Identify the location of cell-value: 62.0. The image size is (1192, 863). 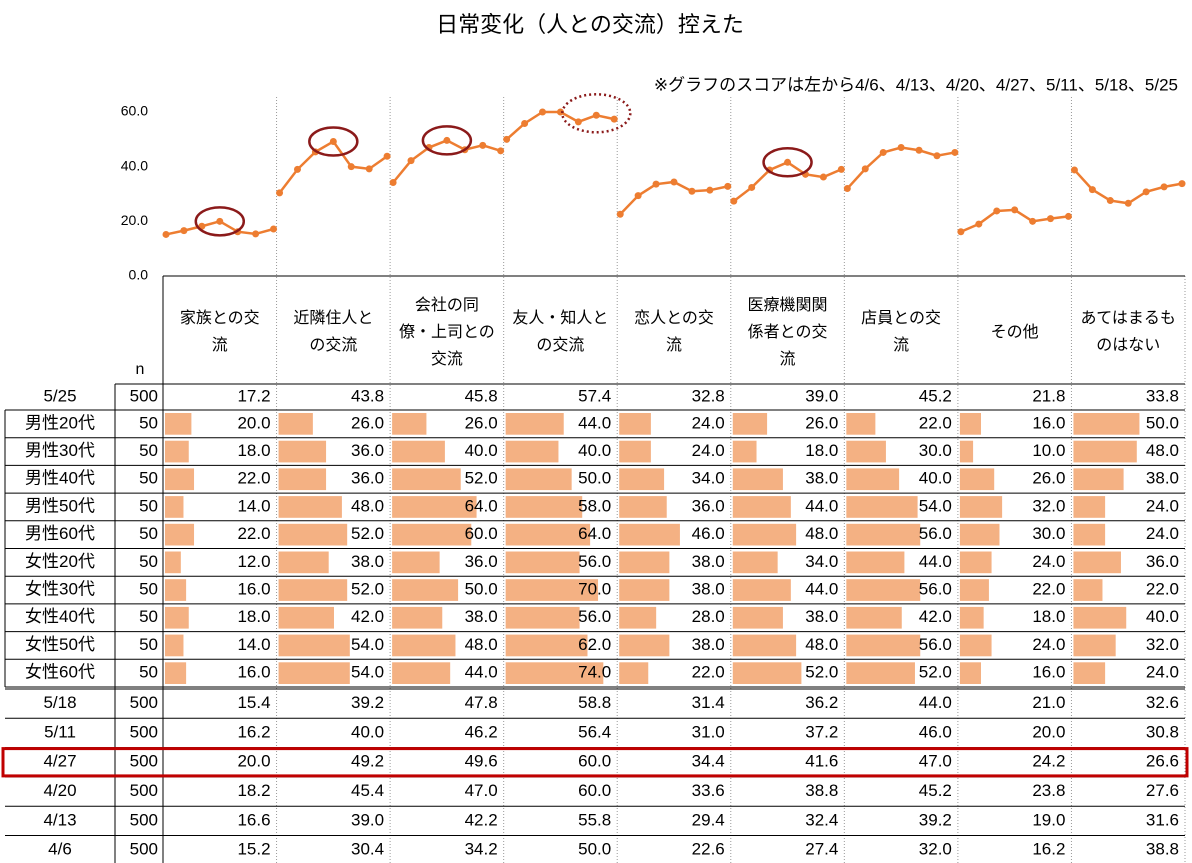
(594, 644).